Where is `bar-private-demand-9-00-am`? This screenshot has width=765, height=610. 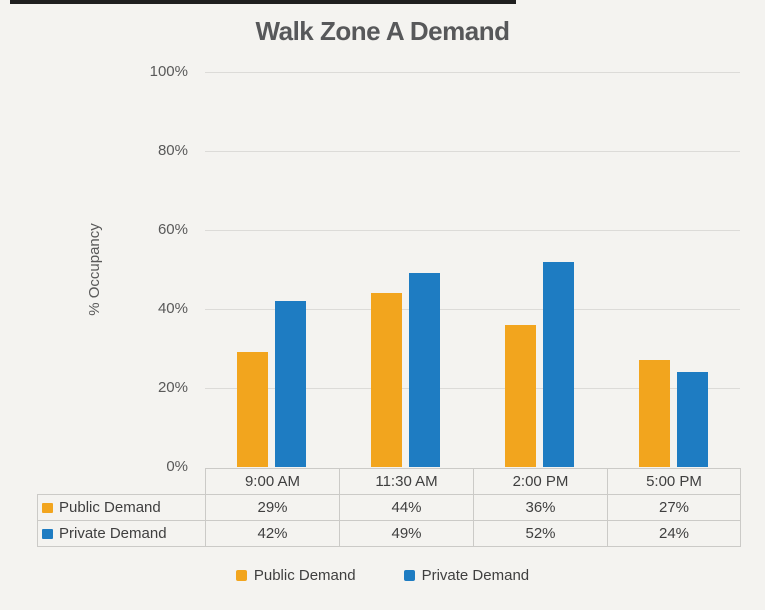
bar-private-demand-9-00-am is located at coordinates (291, 384).